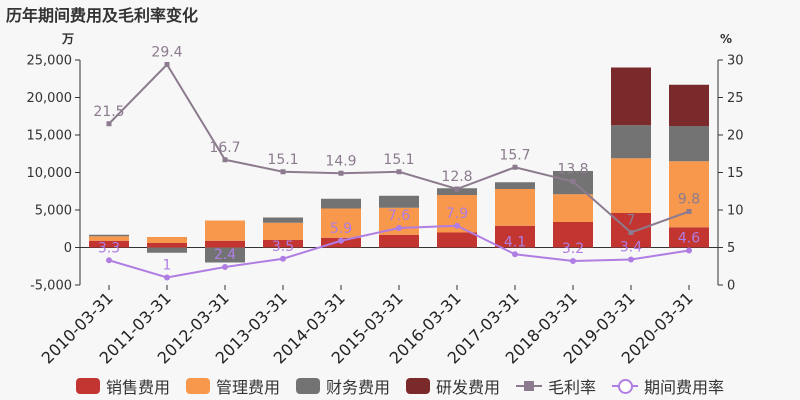  I want to click on left-tick-label: 25,000, so click(50, 61).